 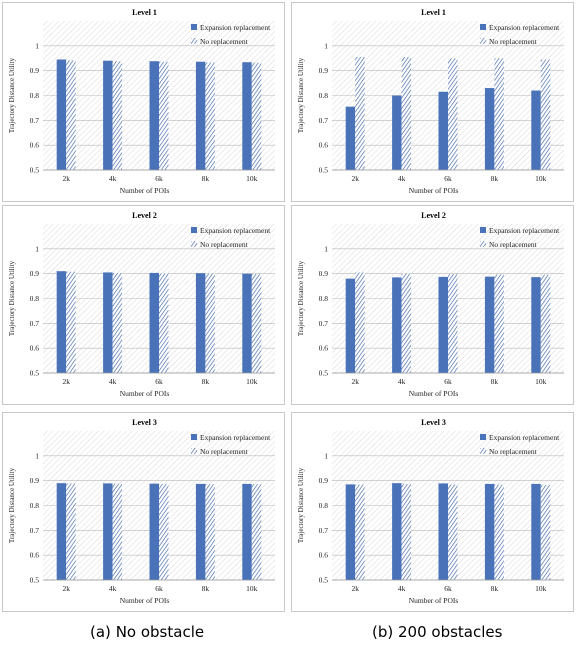 What do you see at coordinates (144, 12) in the screenshot?
I see `chart-title: Level 1` at bounding box center [144, 12].